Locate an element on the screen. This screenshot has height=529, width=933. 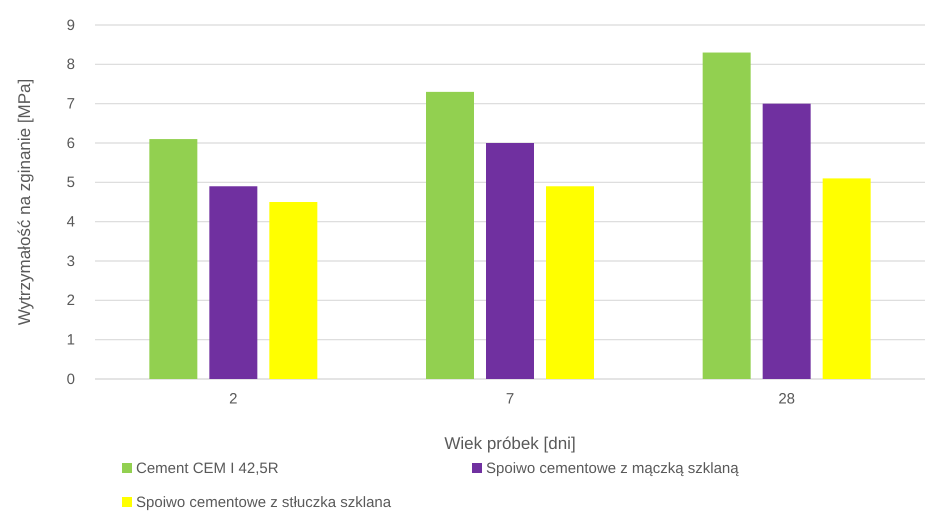
x-tick-label: 2 is located at coordinates (233, 399).